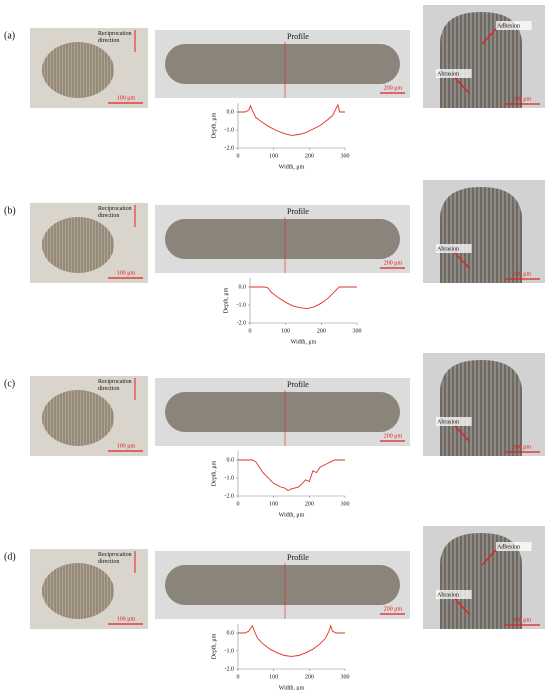  What do you see at coordinates (9, 383) in the screenshot?
I see `panel-label: (c)` at bounding box center [9, 383].